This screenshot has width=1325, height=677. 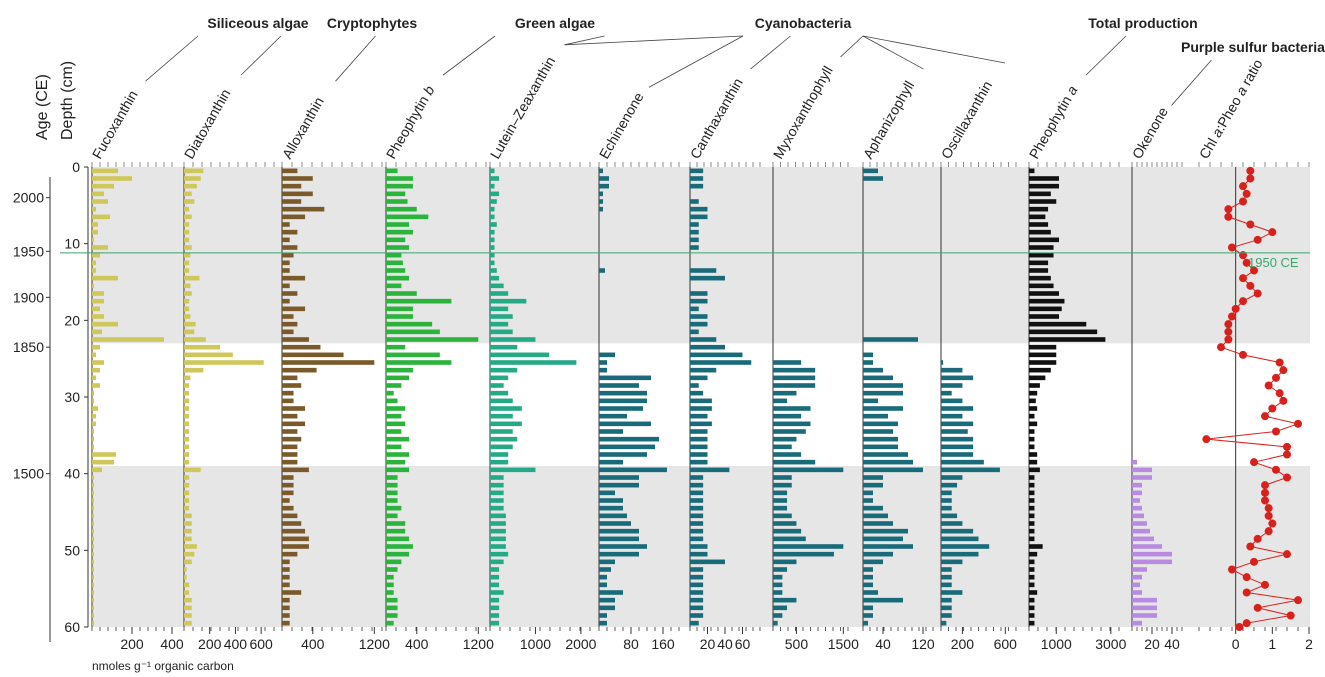 What do you see at coordinates (28, 198) in the screenshot?
I see `age-tick-label: 2000` at bounding box center [28, 198].